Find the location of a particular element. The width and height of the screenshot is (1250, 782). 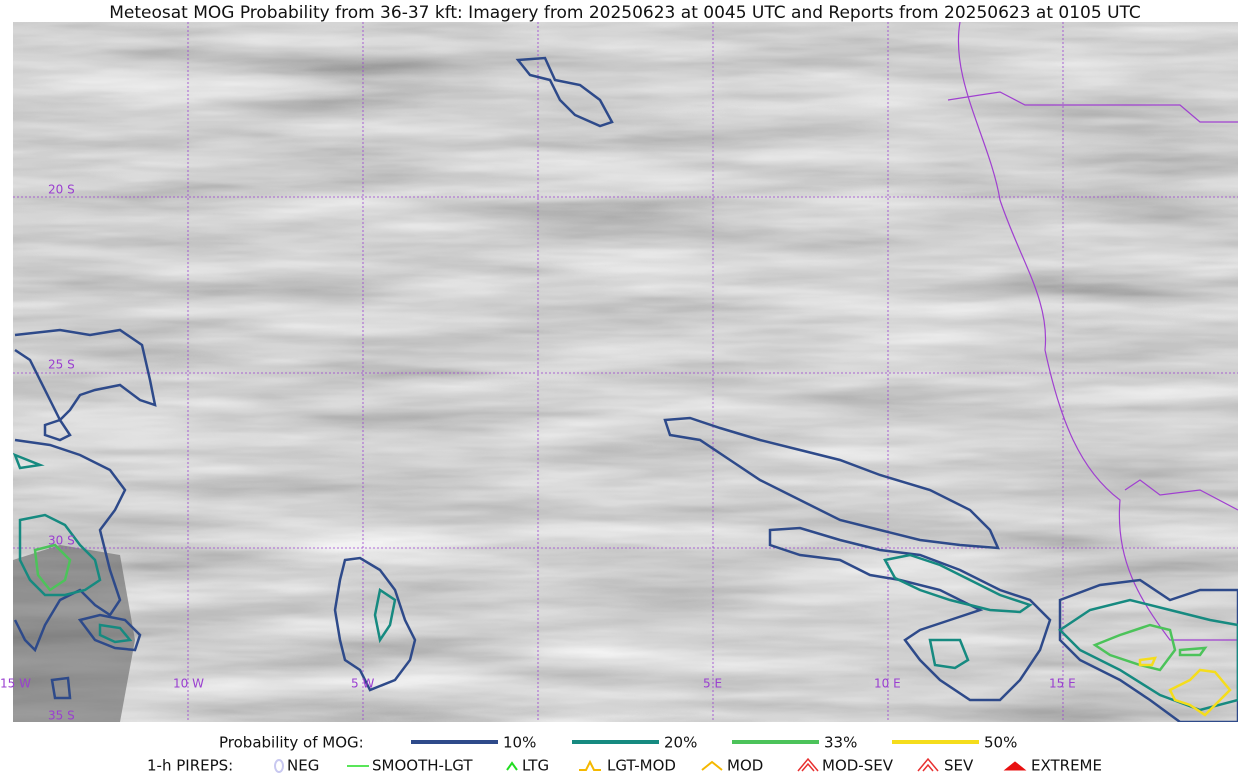

legend-label: 1-h PIREPS: is located at coordinates (190, 766).